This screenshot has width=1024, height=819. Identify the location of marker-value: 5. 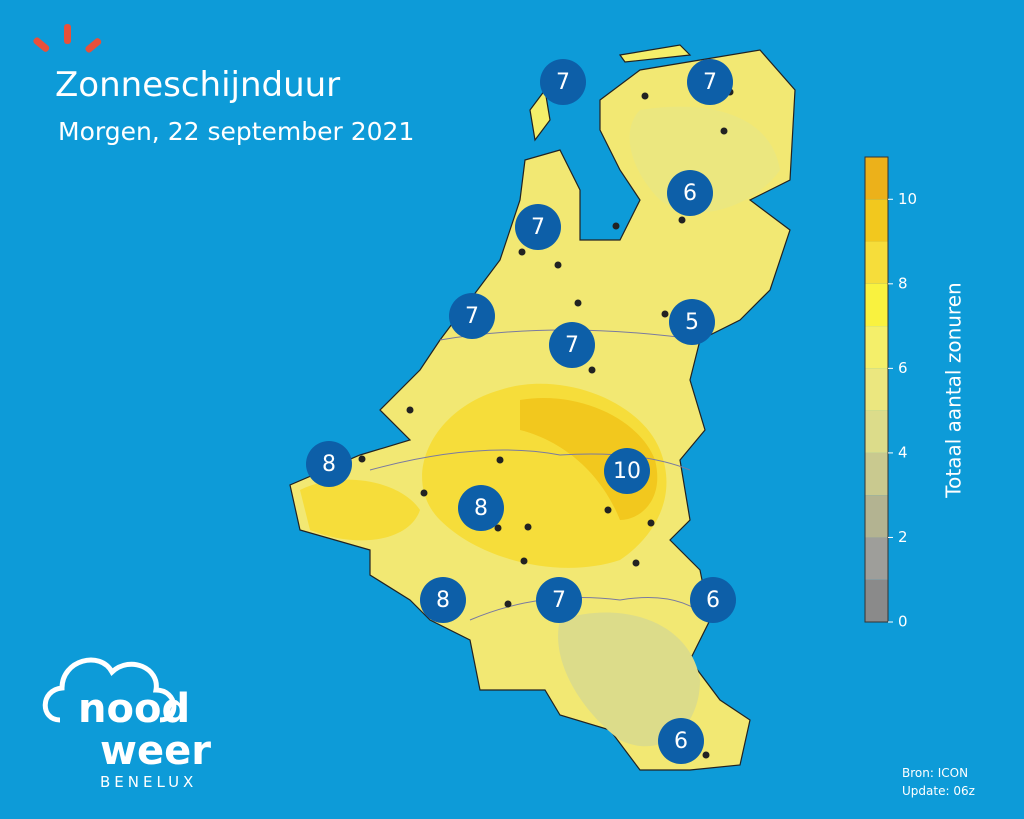
(692, 322).